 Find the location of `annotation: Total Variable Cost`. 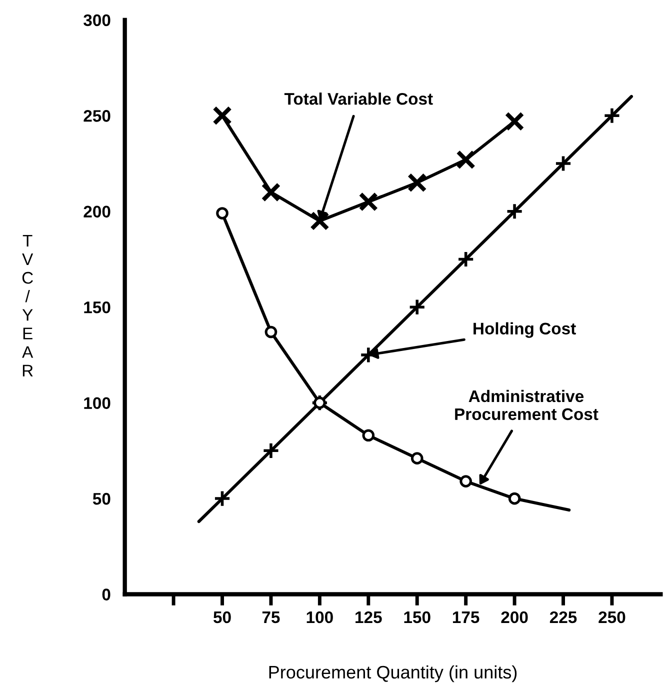

annotation: Total Variable Cost is located at coordinates (358, 98).